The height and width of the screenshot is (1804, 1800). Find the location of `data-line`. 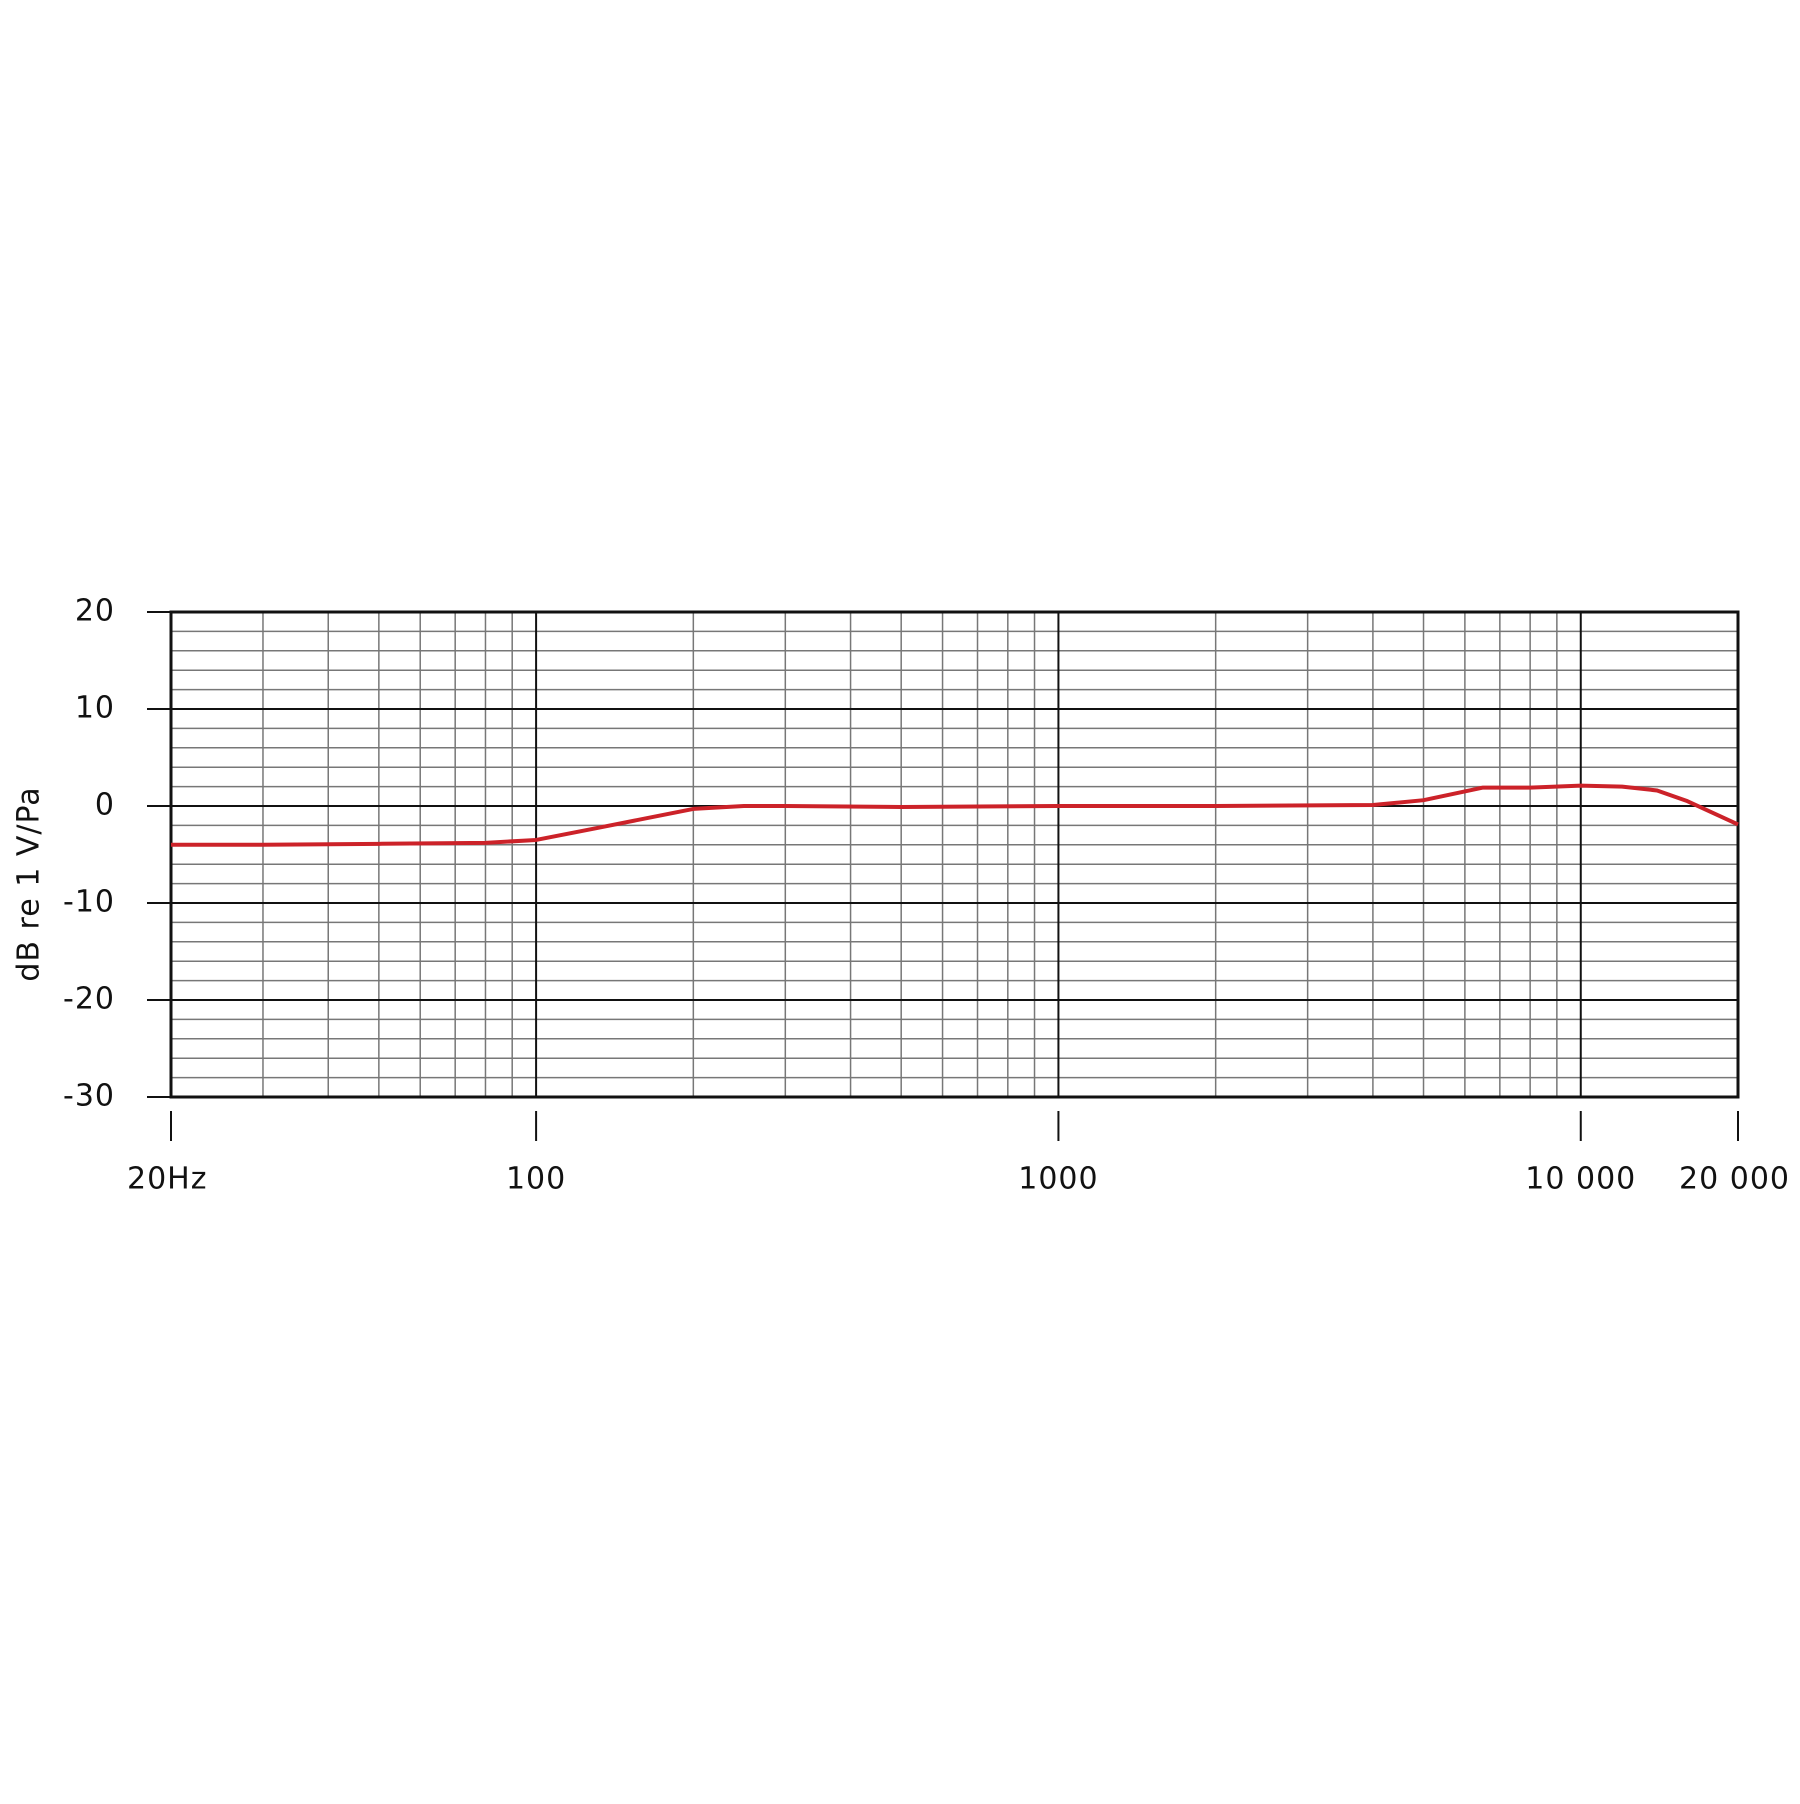

data-line is located at coordinates (955, 815).